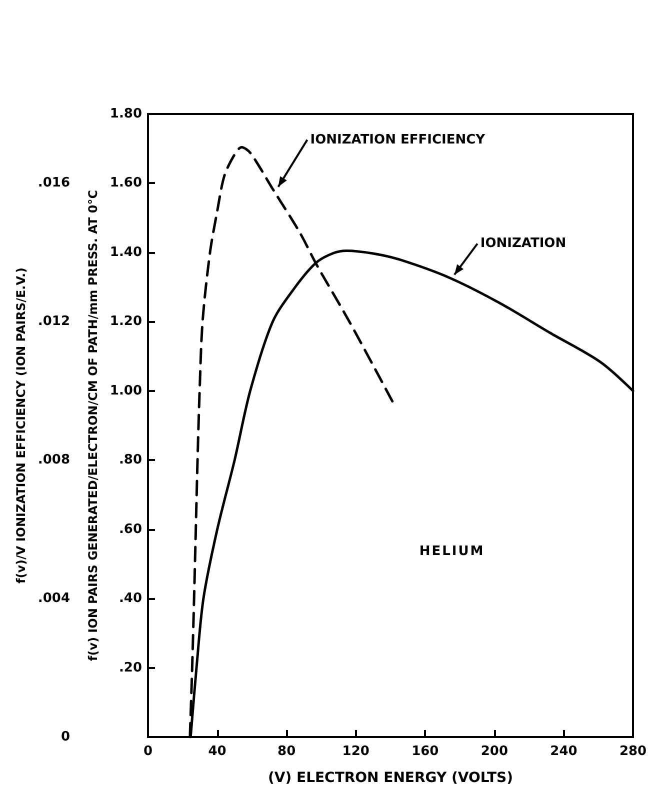 Image resolution: width=654 pixels, height=792 pixels. What do you see at coordinates (54, 460) in the screenshot?
I see `y2-tick-label: .008` at bounding box center [54, 460].